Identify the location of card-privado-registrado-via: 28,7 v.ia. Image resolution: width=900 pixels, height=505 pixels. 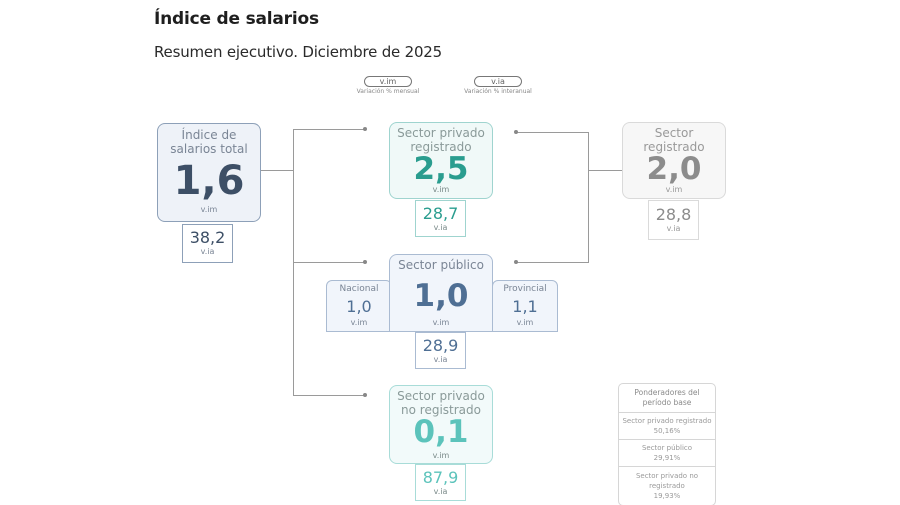
(440, 218).